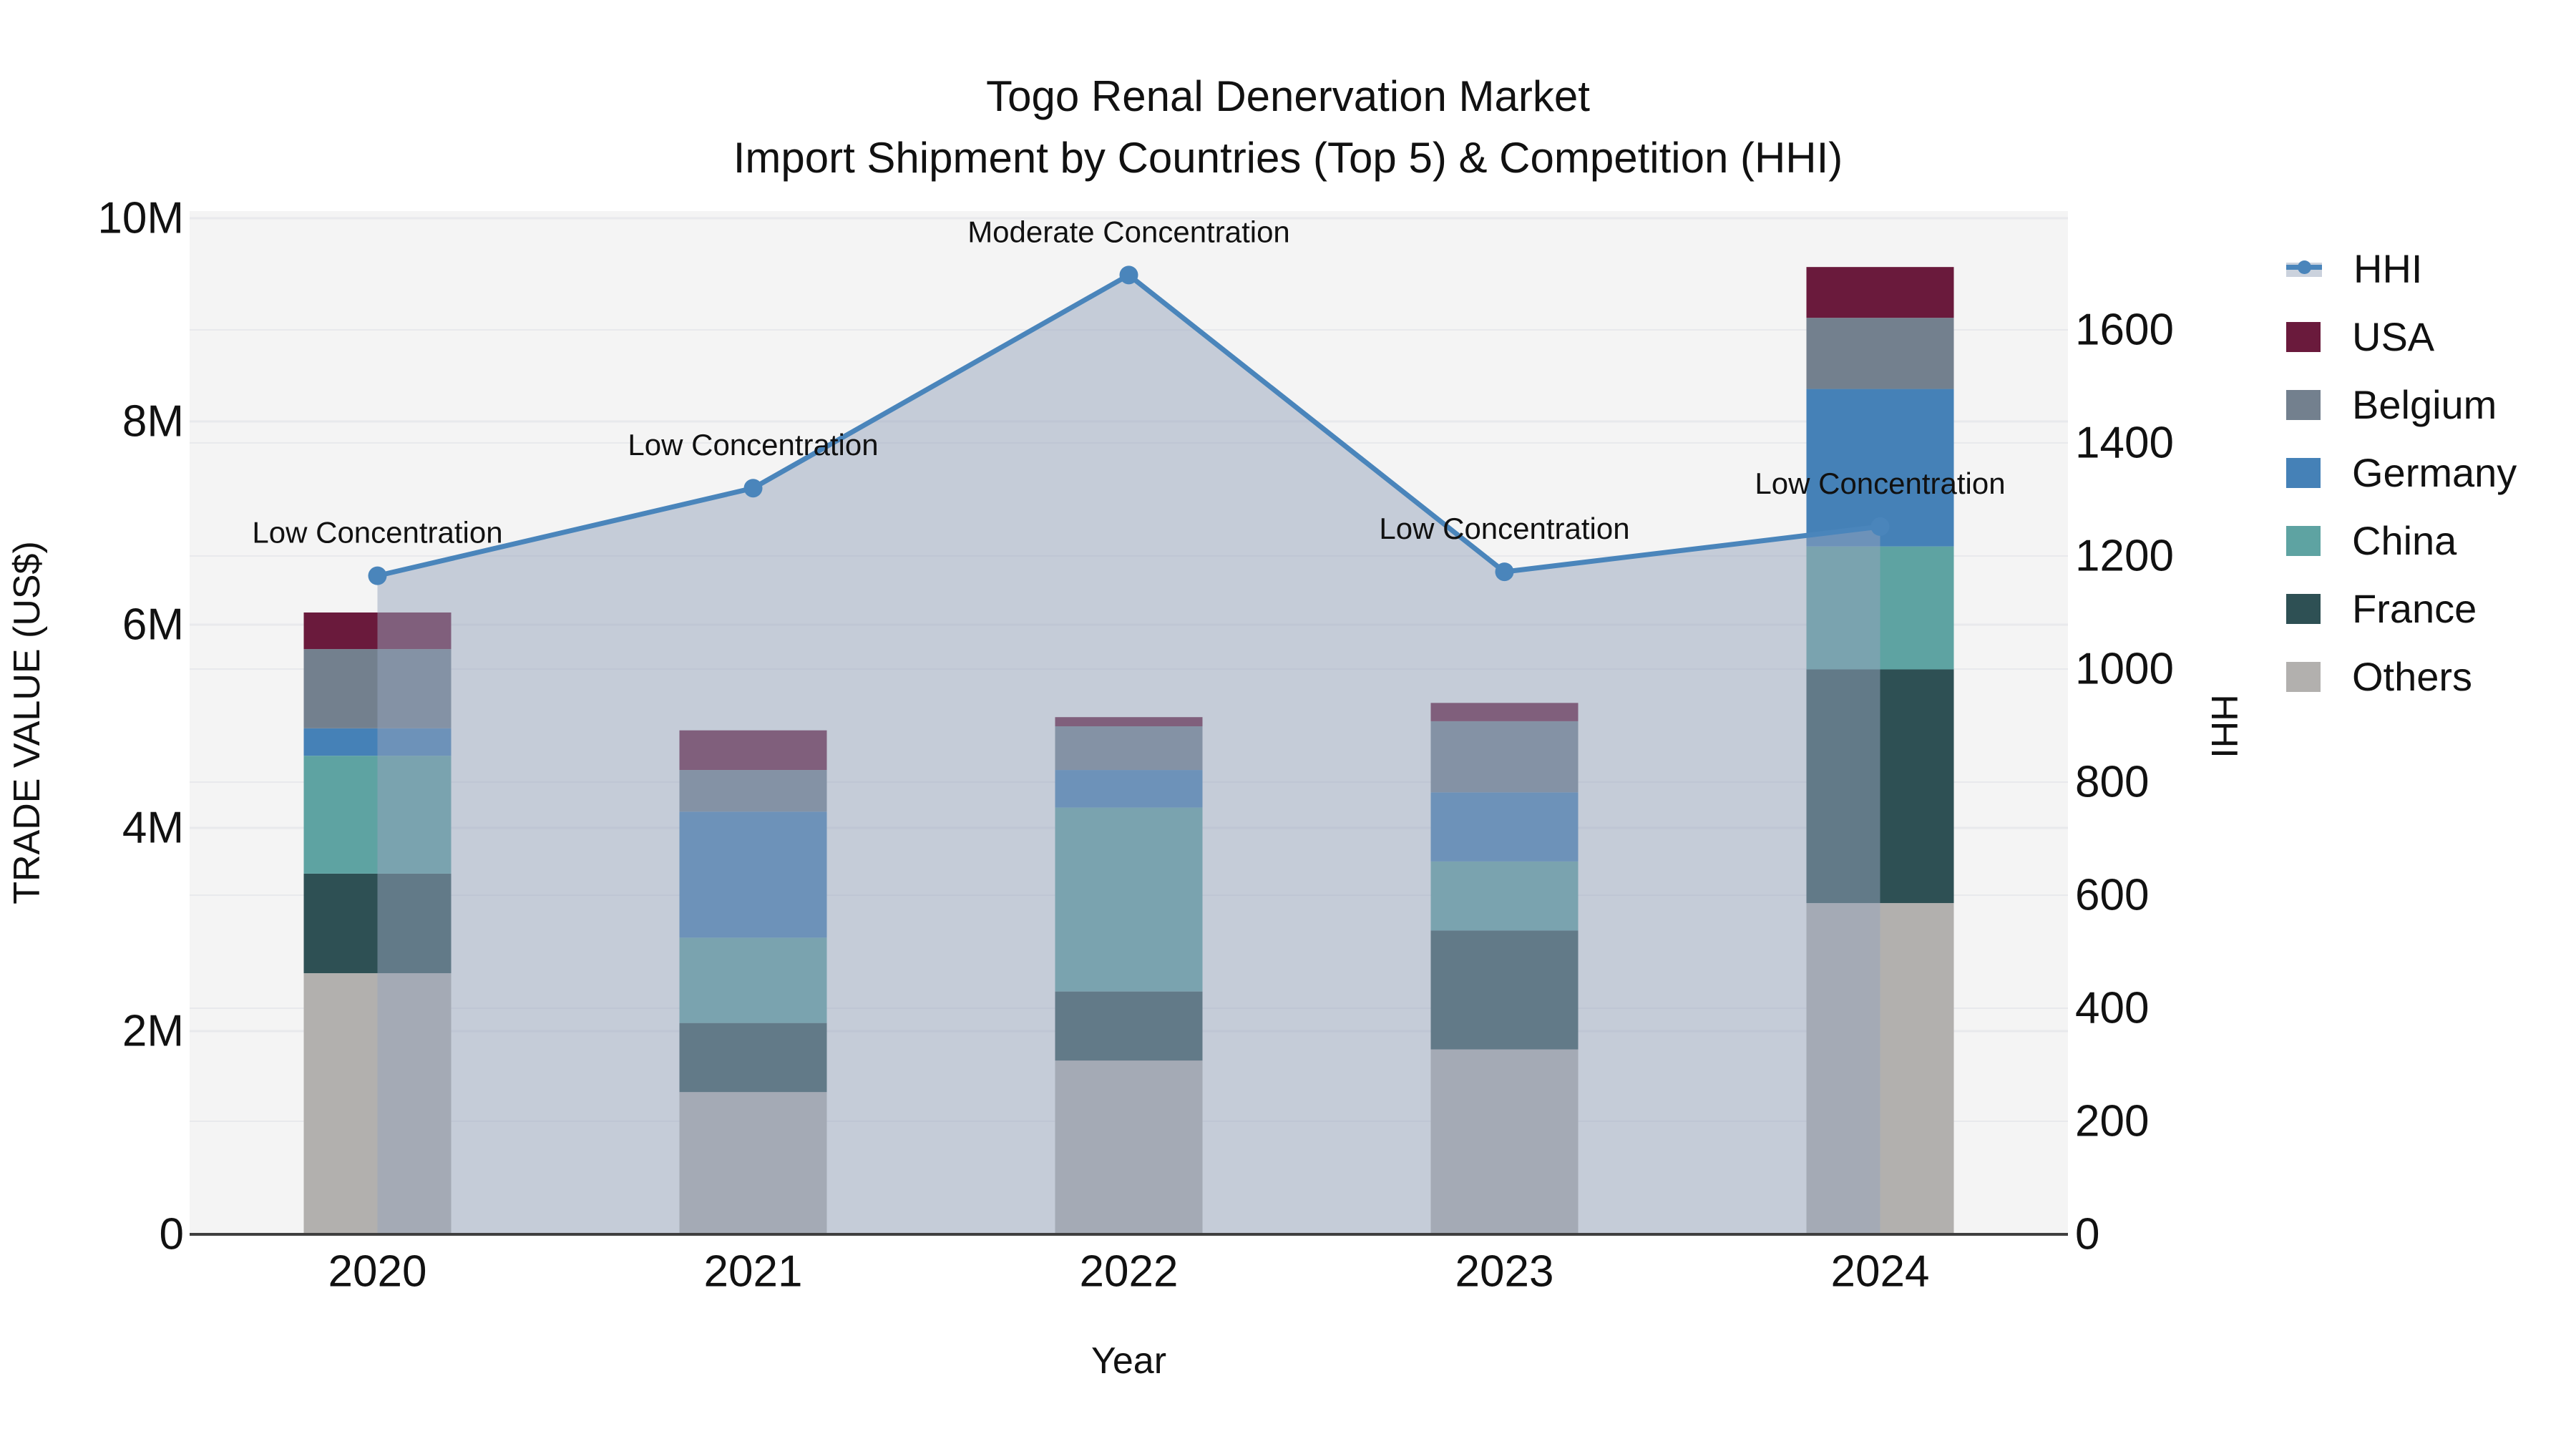 This screenshot has height=1449, width=2576. I want to click on x-tick-2024: 2024, so click(1881, 1272).